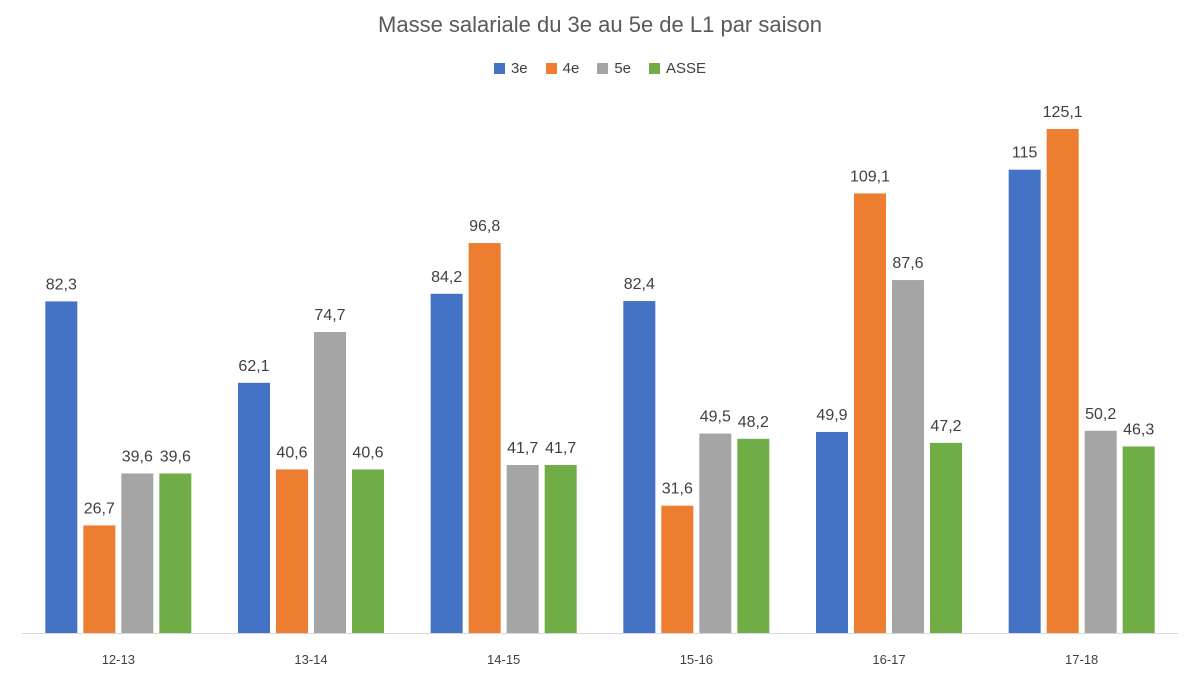  Describe the element at coordinates (907, 263) in the screenshot. I see `data-label: 87,6` at that location.